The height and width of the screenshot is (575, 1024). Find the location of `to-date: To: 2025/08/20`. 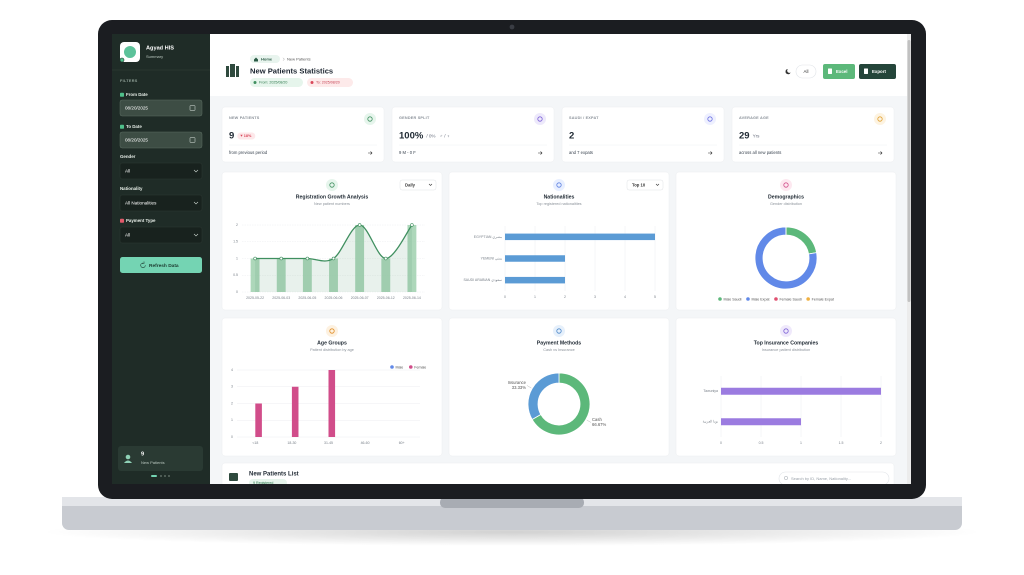

to-date: To: 2025/08/20 is located at coordinates (328, 83).